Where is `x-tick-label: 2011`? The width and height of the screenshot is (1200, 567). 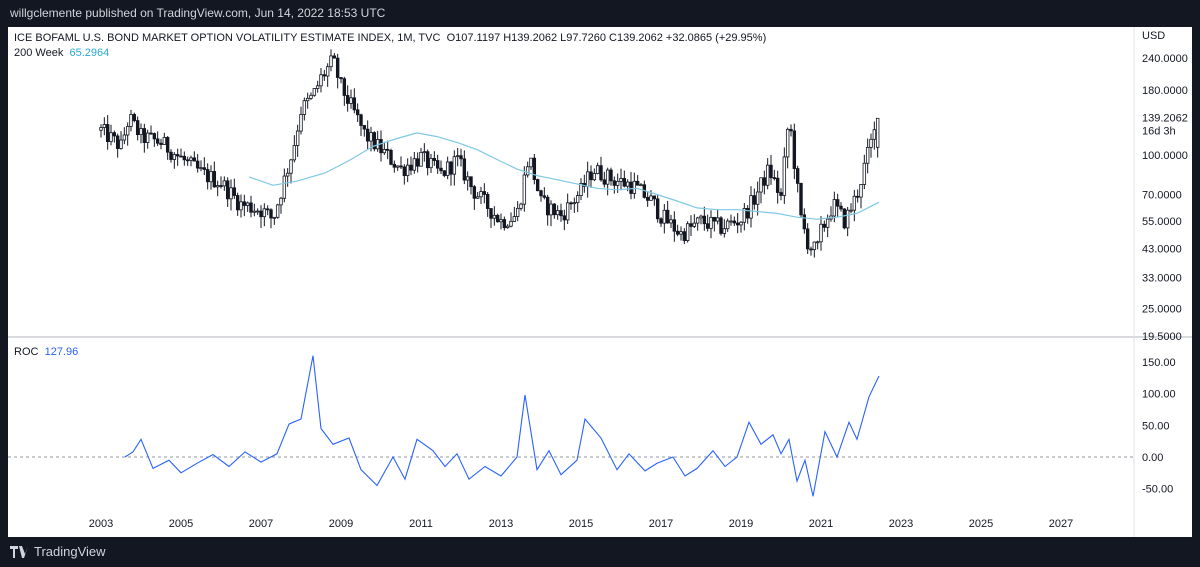 x-tick-label: 2011 is located at coordinates (421, 524).